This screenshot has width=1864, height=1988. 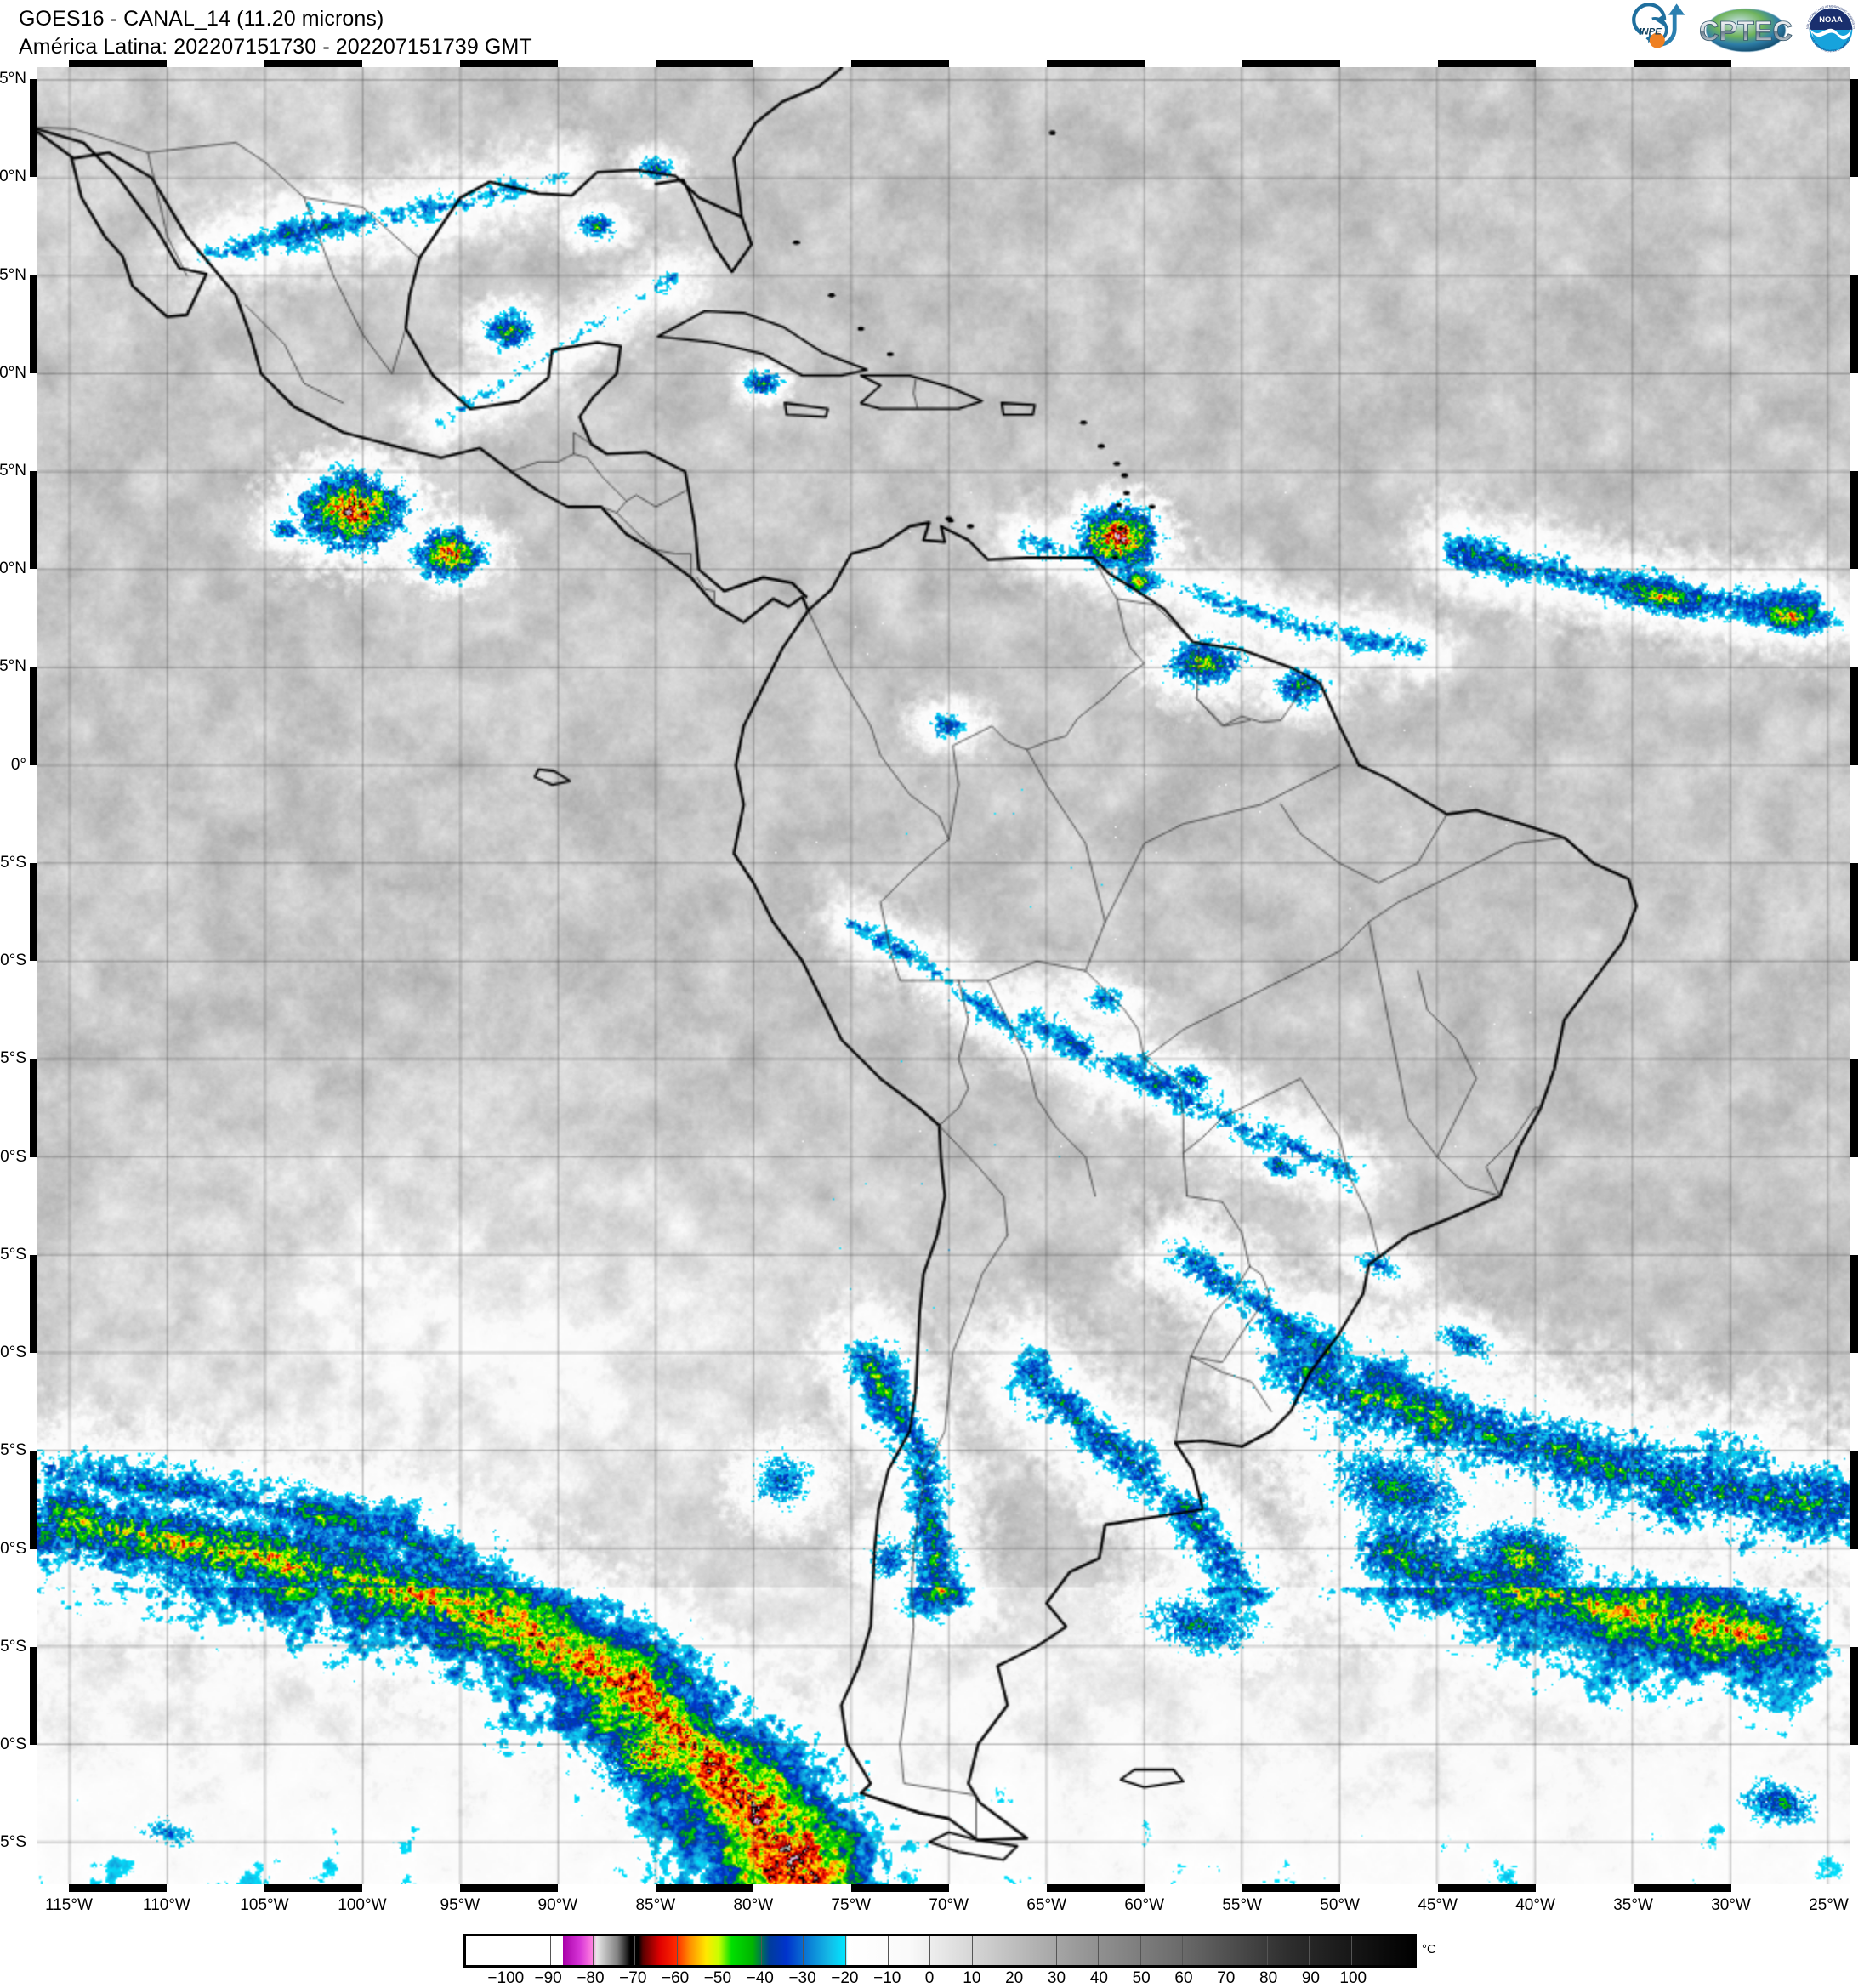 I want to click on cptec-logo: CPTEC, so click(x=1746, y=30).